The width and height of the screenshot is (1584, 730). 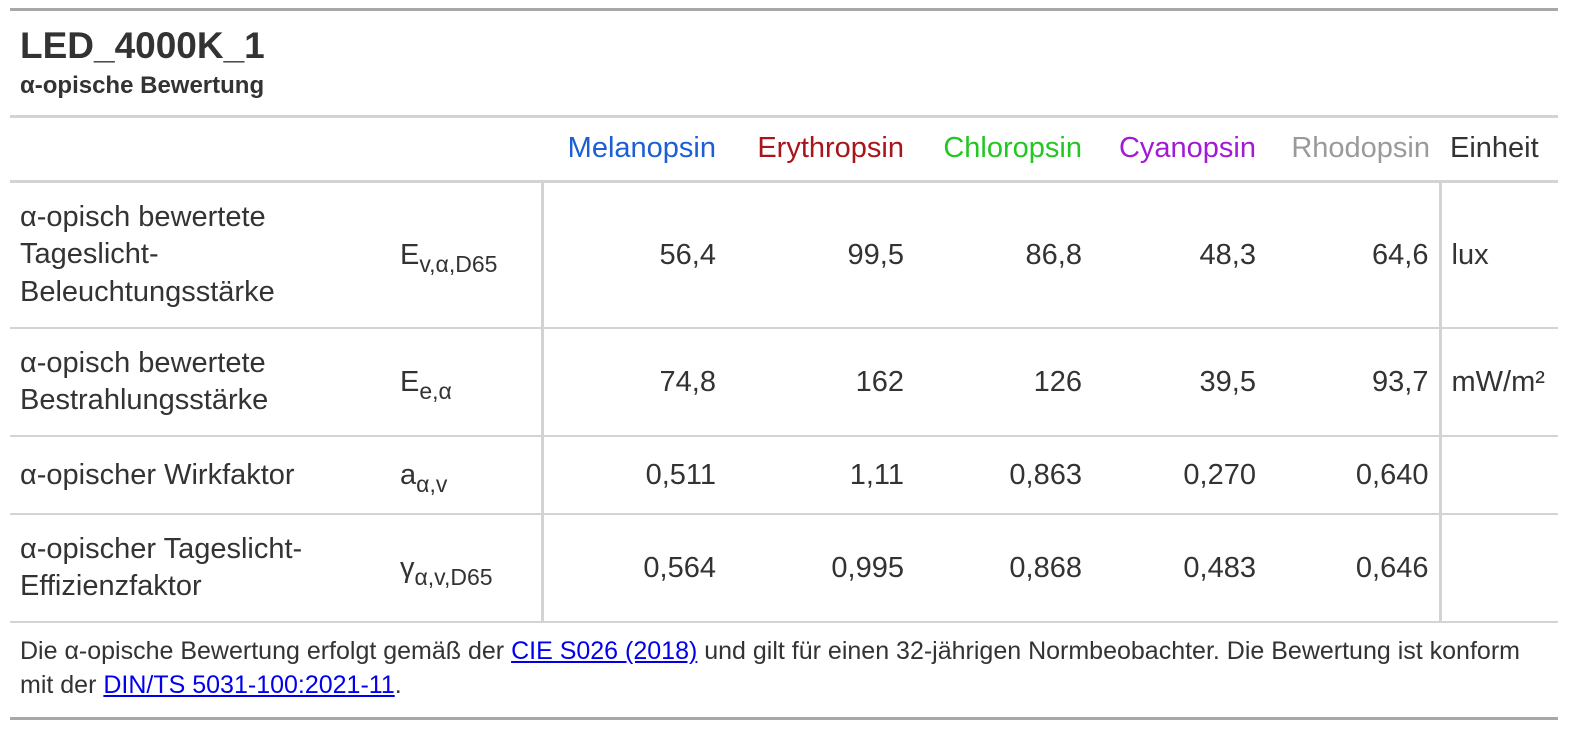 I want to click on row-label: α-opischer Tageslicht-Effizienzfaktor, so click(x=200, y=569).